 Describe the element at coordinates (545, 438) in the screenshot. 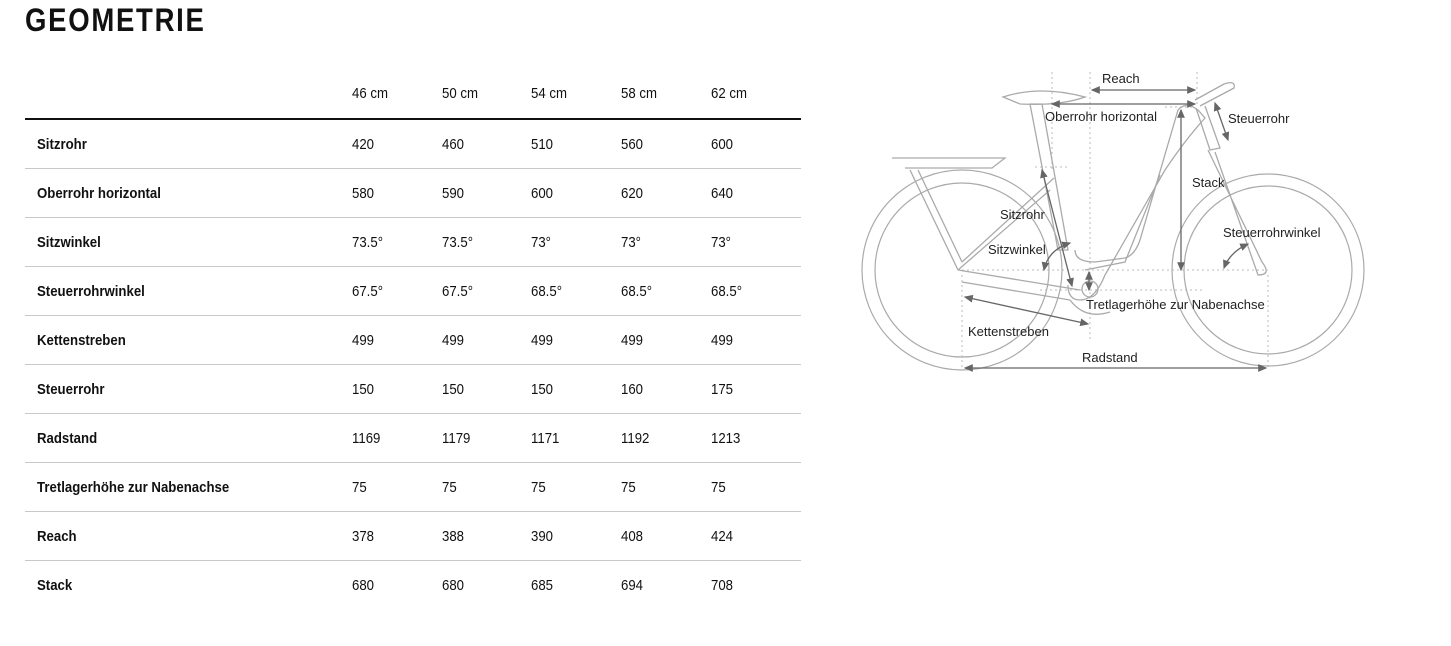

I see `cell-value: 1171` at that location.